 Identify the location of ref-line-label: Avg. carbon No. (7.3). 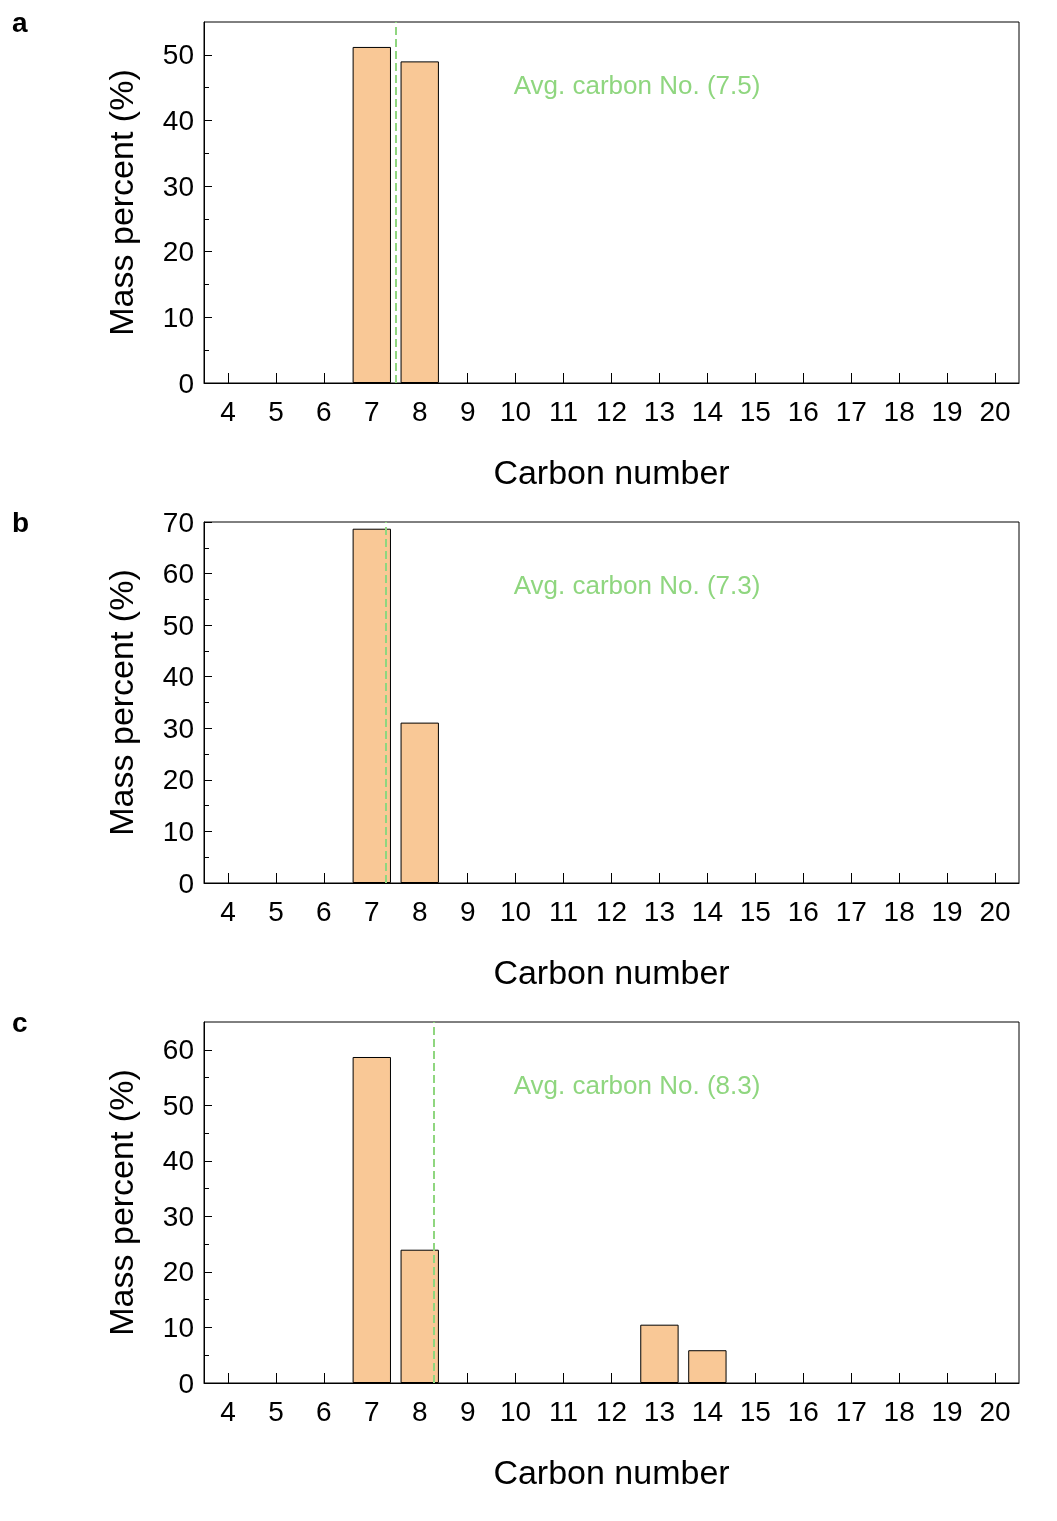
(637, 585).